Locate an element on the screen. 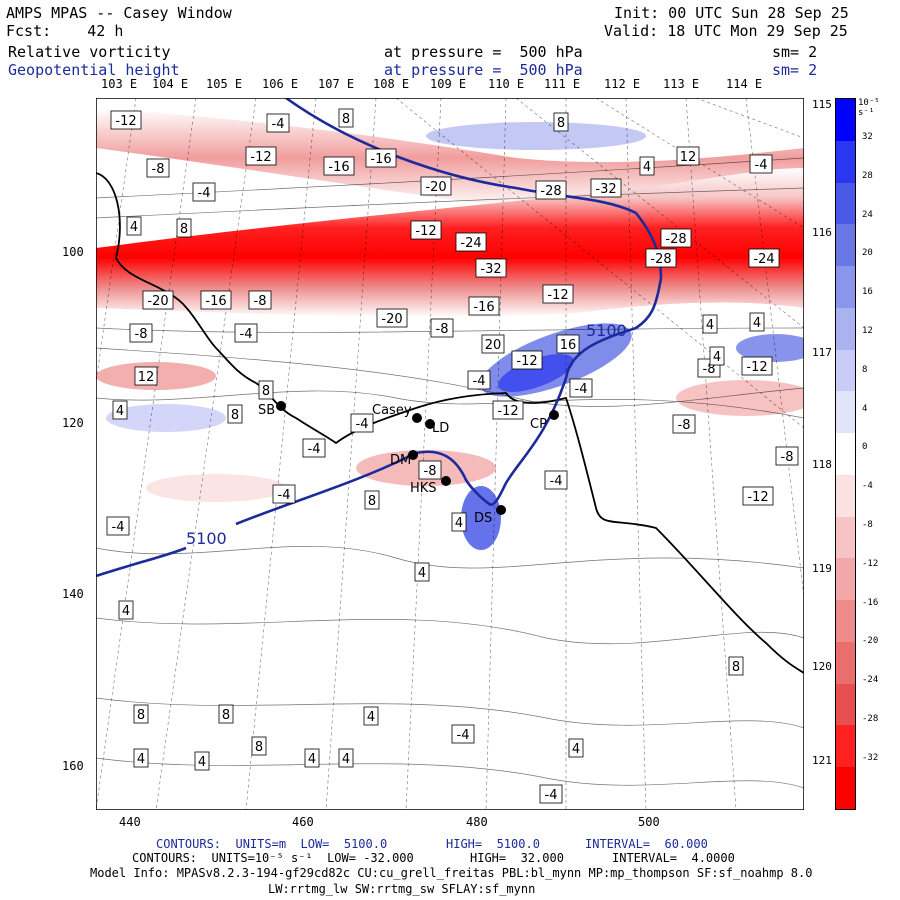 This screenshot has width=900, height=900. station-marker-ld is located at coordinates (430, 424).